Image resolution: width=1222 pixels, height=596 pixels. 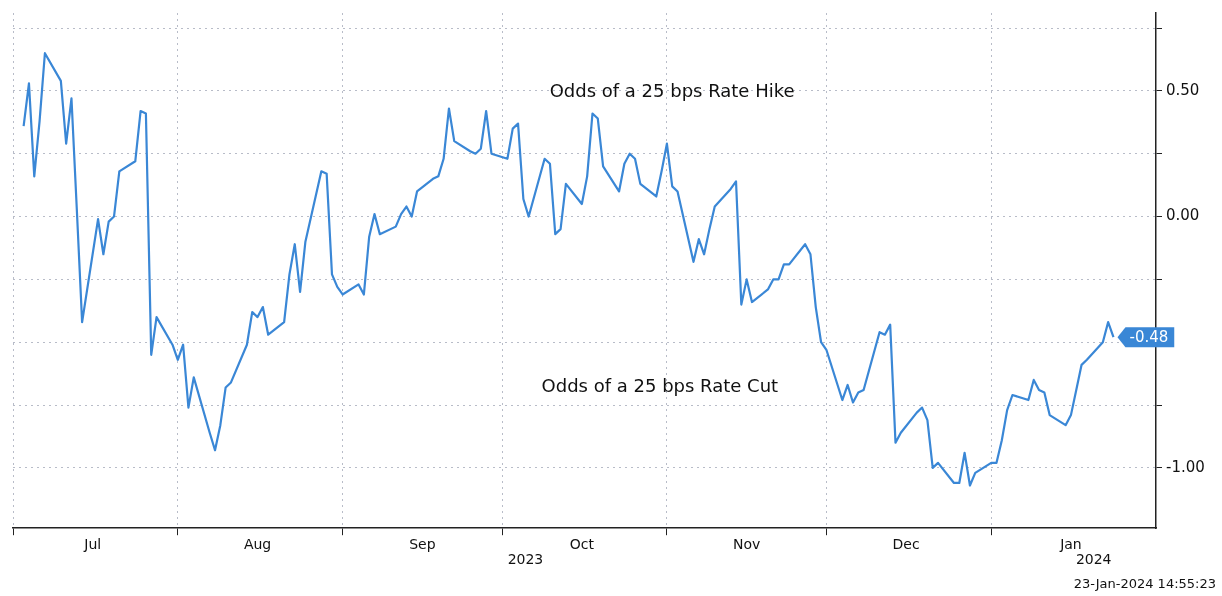 I want to click on x-tick-label: Dec, so click(x=906, y=544).